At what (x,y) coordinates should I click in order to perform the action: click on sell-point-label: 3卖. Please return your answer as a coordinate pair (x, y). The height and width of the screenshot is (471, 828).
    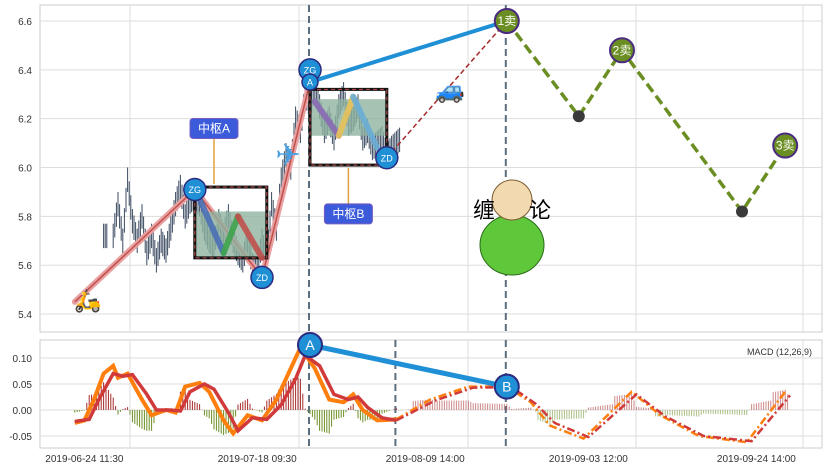
    Looking at the image, I should click on (785, 146).